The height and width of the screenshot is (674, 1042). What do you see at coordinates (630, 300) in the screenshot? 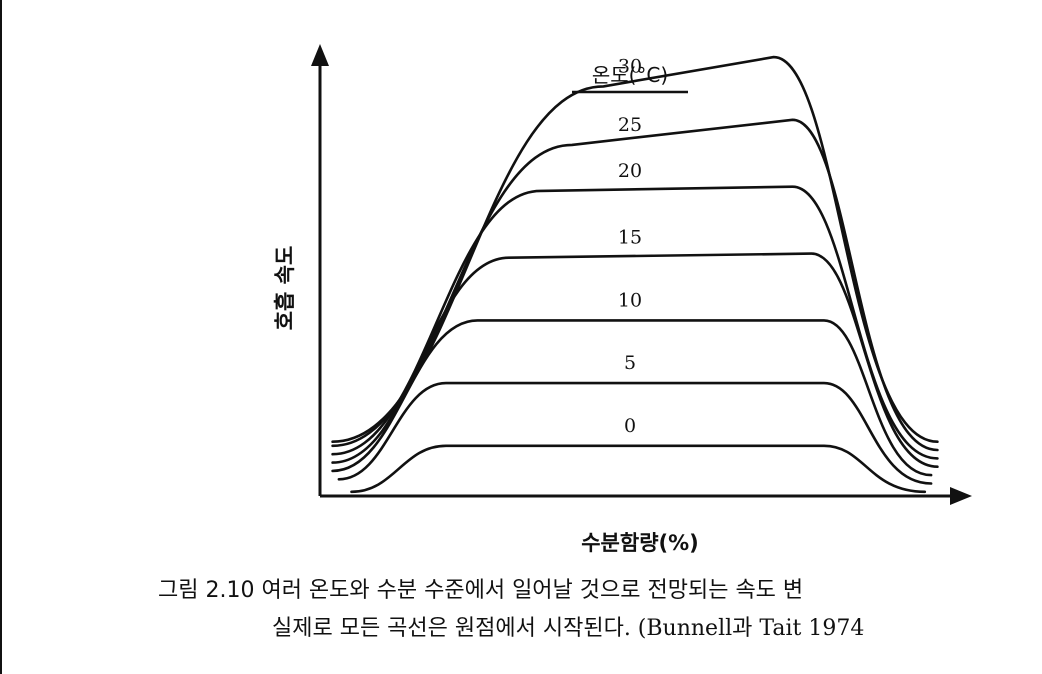
I see `curve-label-10: 10` at bounding box center [630, 300].